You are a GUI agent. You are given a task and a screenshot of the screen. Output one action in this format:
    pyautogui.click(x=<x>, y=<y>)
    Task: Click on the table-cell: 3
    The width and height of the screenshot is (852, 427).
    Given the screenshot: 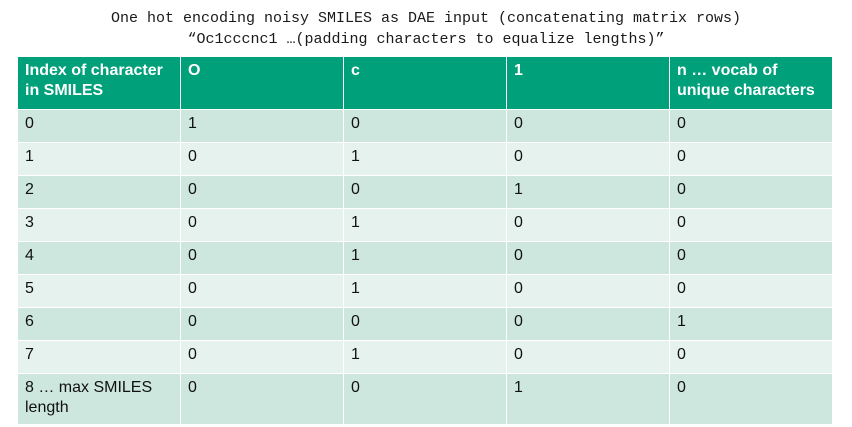 What is the action you would take?
    pyautogui.click(x=99, y=225)
    